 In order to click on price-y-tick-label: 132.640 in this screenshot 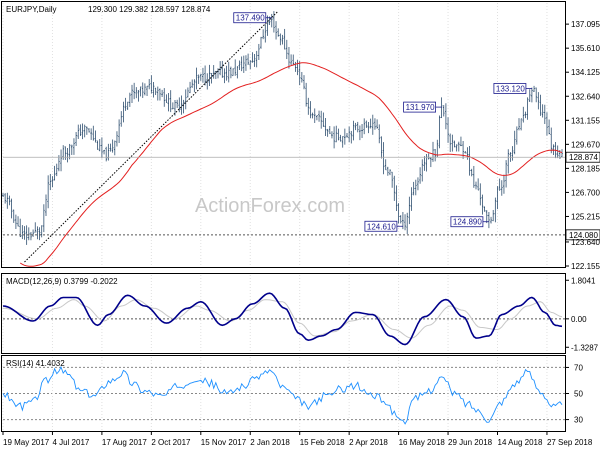, I will do `click(585, 96)`.